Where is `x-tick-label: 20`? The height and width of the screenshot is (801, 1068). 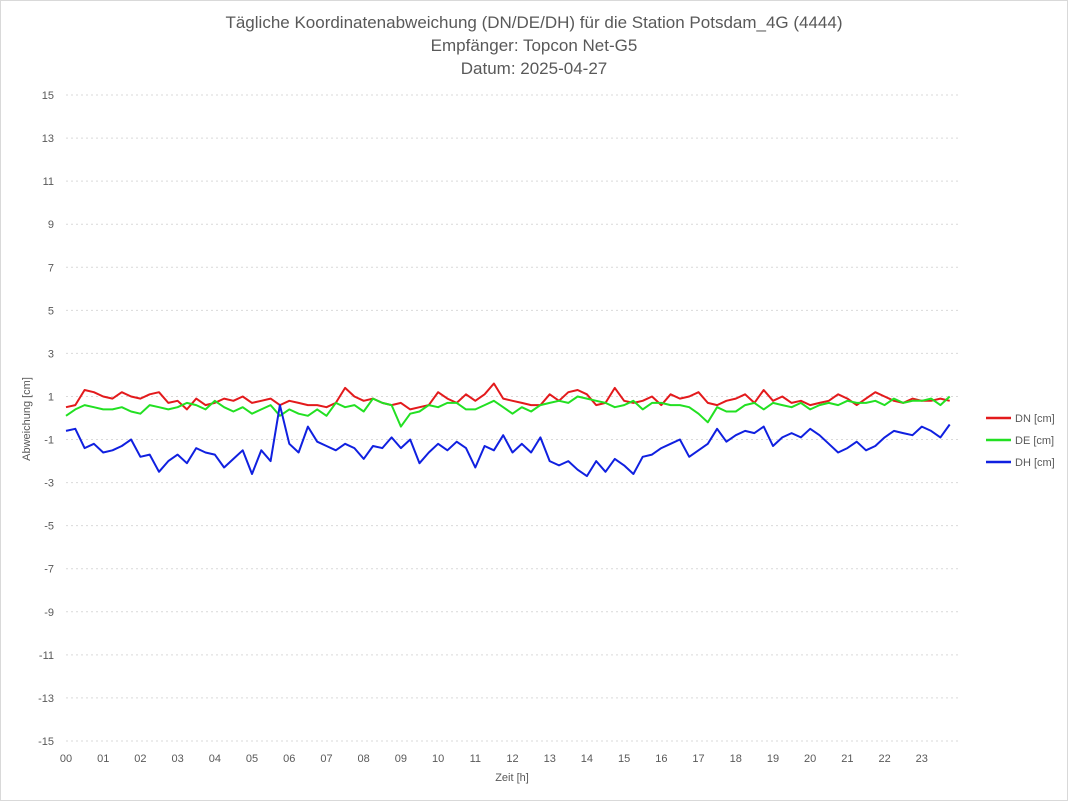
x-tick-label: 20 is located at coordinates (810, 759).